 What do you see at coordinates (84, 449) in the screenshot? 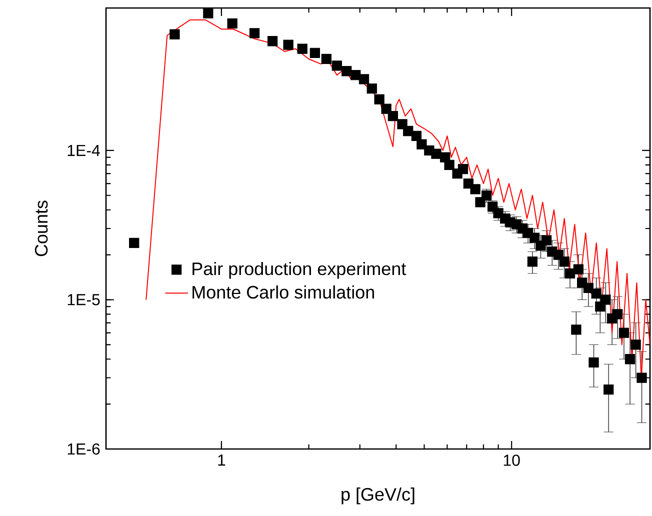
I see `y-tick-label: 1E-6` at bounding box center [84, 449].